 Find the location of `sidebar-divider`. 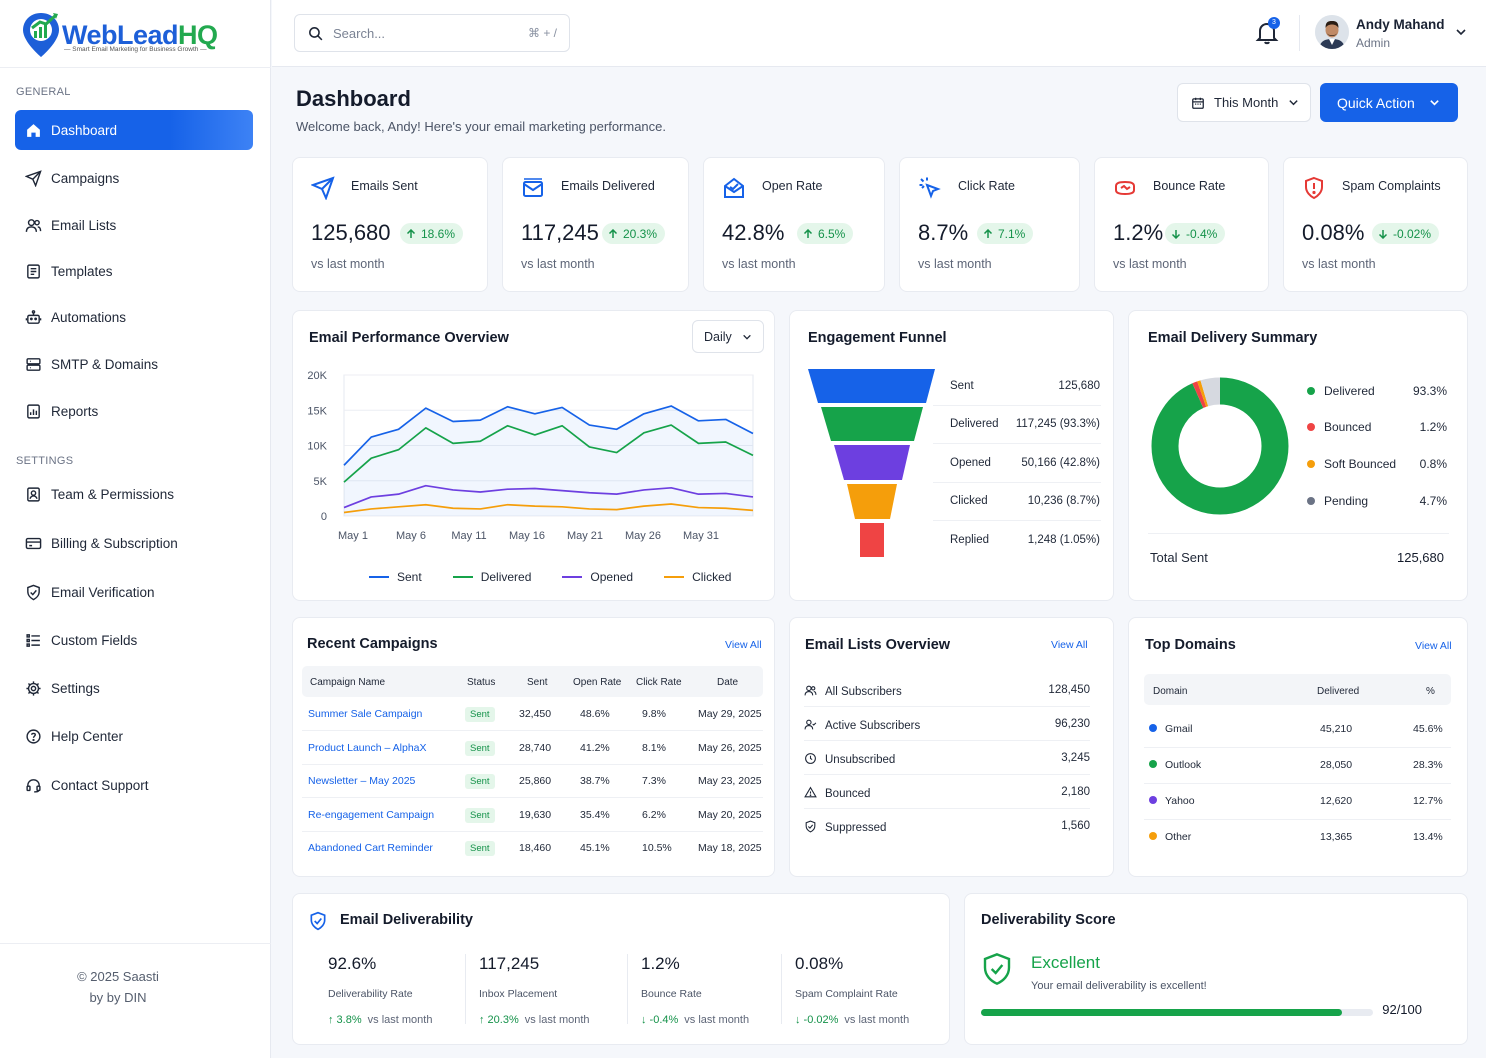

sidebar-divider is located at coordinates (135, 67).